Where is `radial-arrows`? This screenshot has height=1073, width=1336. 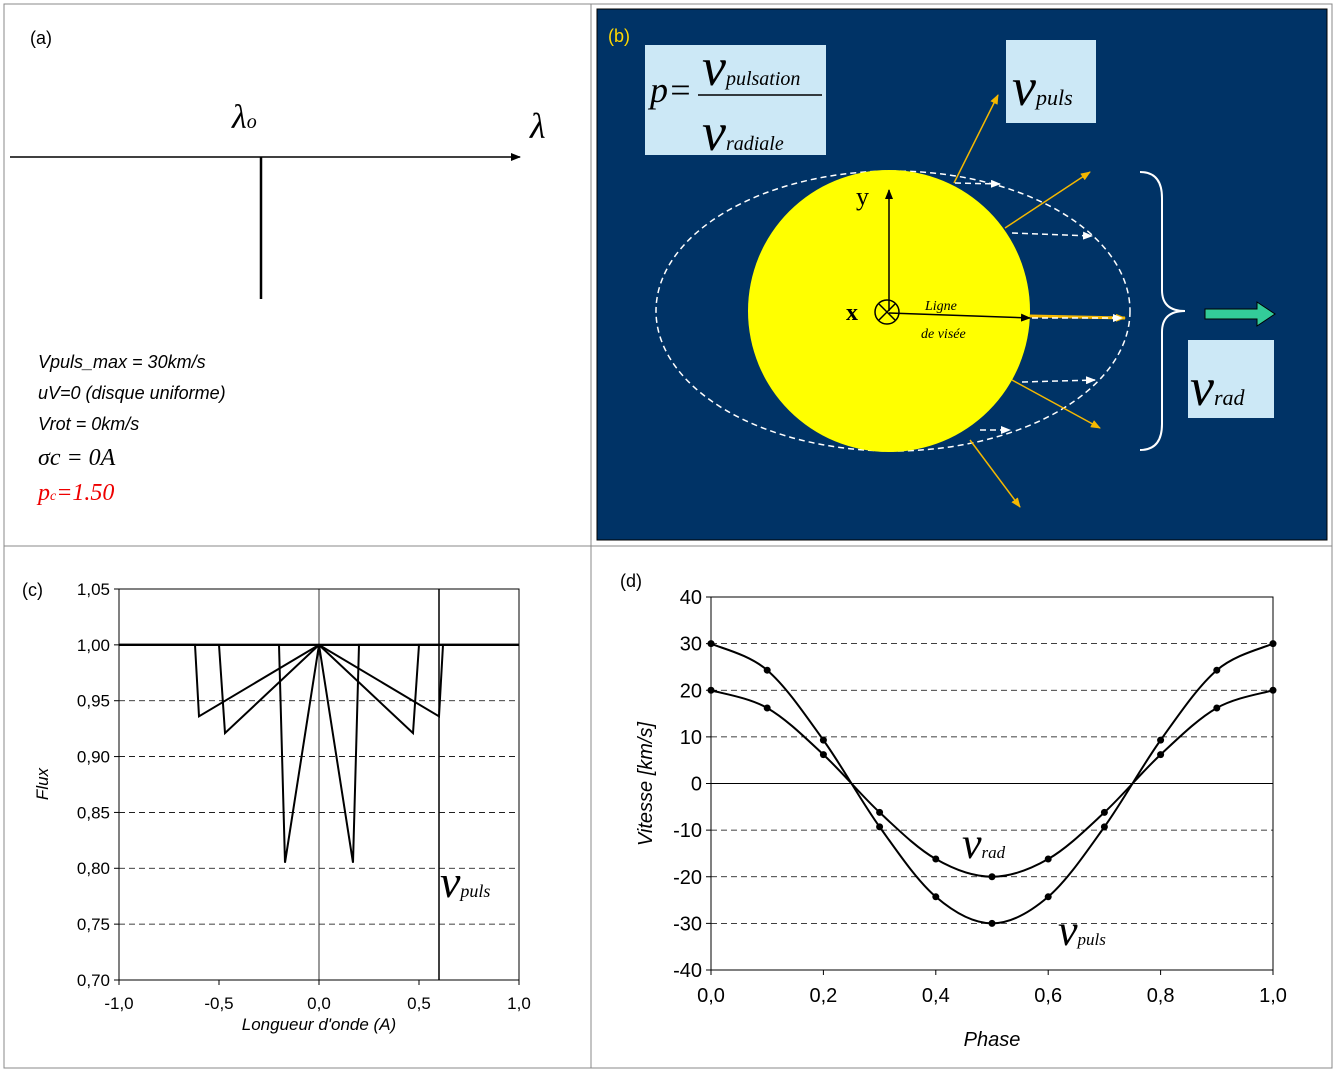 radial-arrows is located at coordinates (1038, 306).